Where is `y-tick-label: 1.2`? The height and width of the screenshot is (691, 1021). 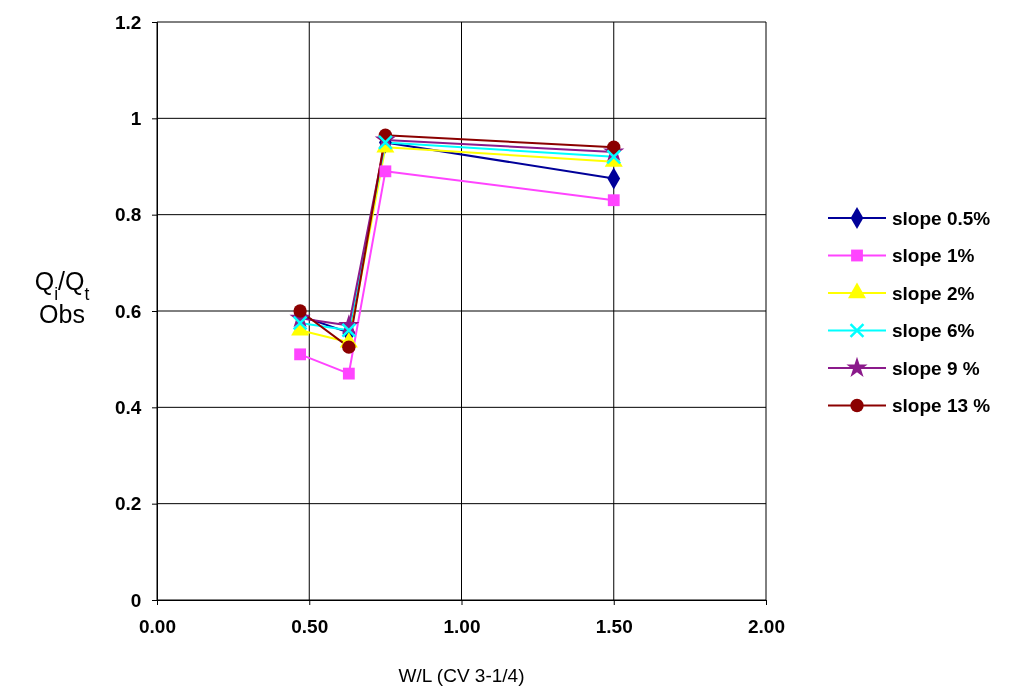
y-tick-label: 1.2 is located at coordinates (128, 22).